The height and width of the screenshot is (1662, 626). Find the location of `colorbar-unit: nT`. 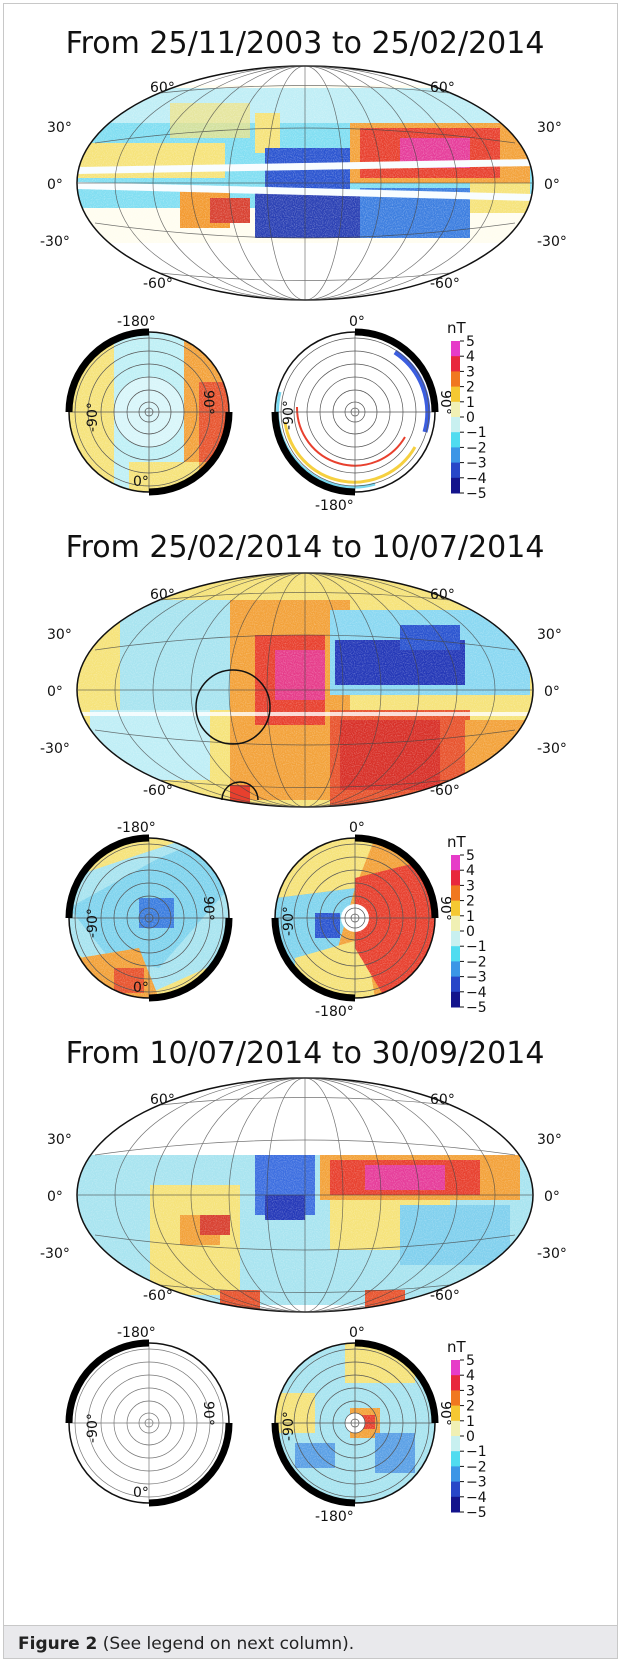

colorbar-unit: nT is located at coordinates (457, 1347).